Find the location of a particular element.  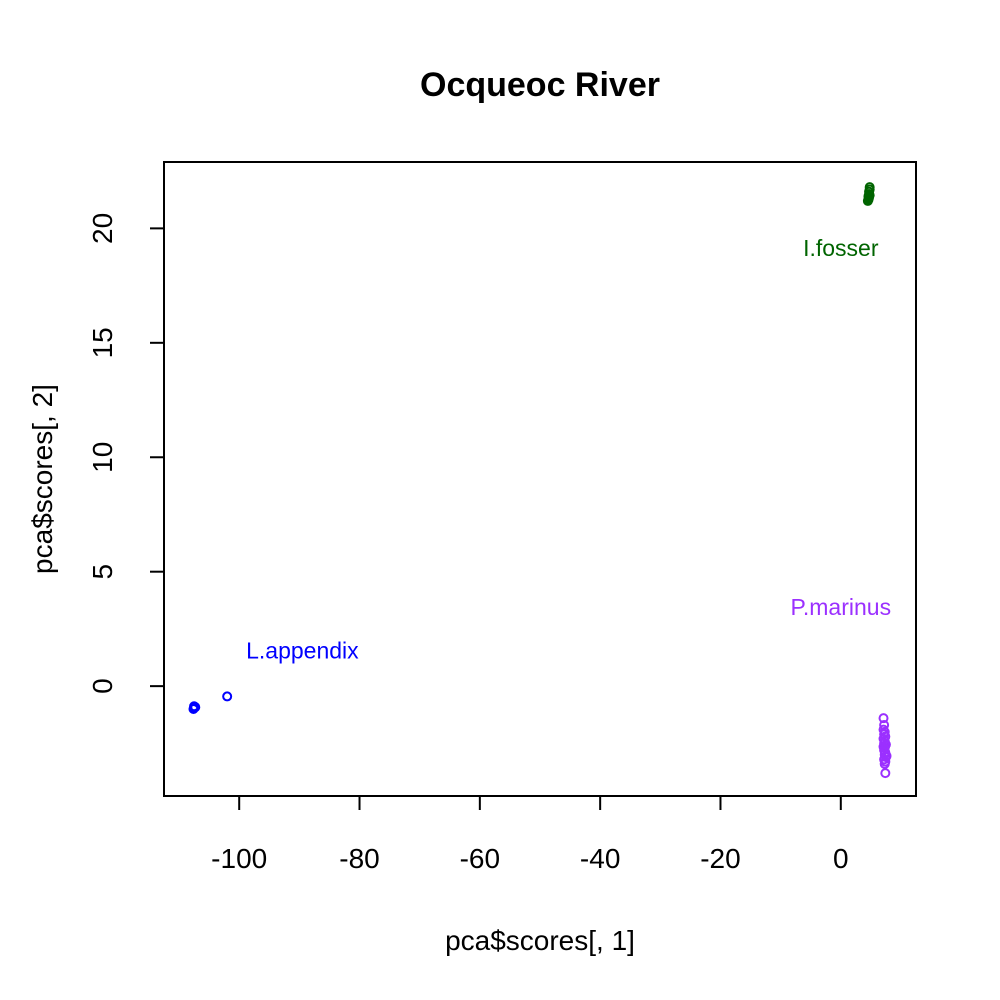

x-tick-label: -40 is located at coordinates (600, 858).